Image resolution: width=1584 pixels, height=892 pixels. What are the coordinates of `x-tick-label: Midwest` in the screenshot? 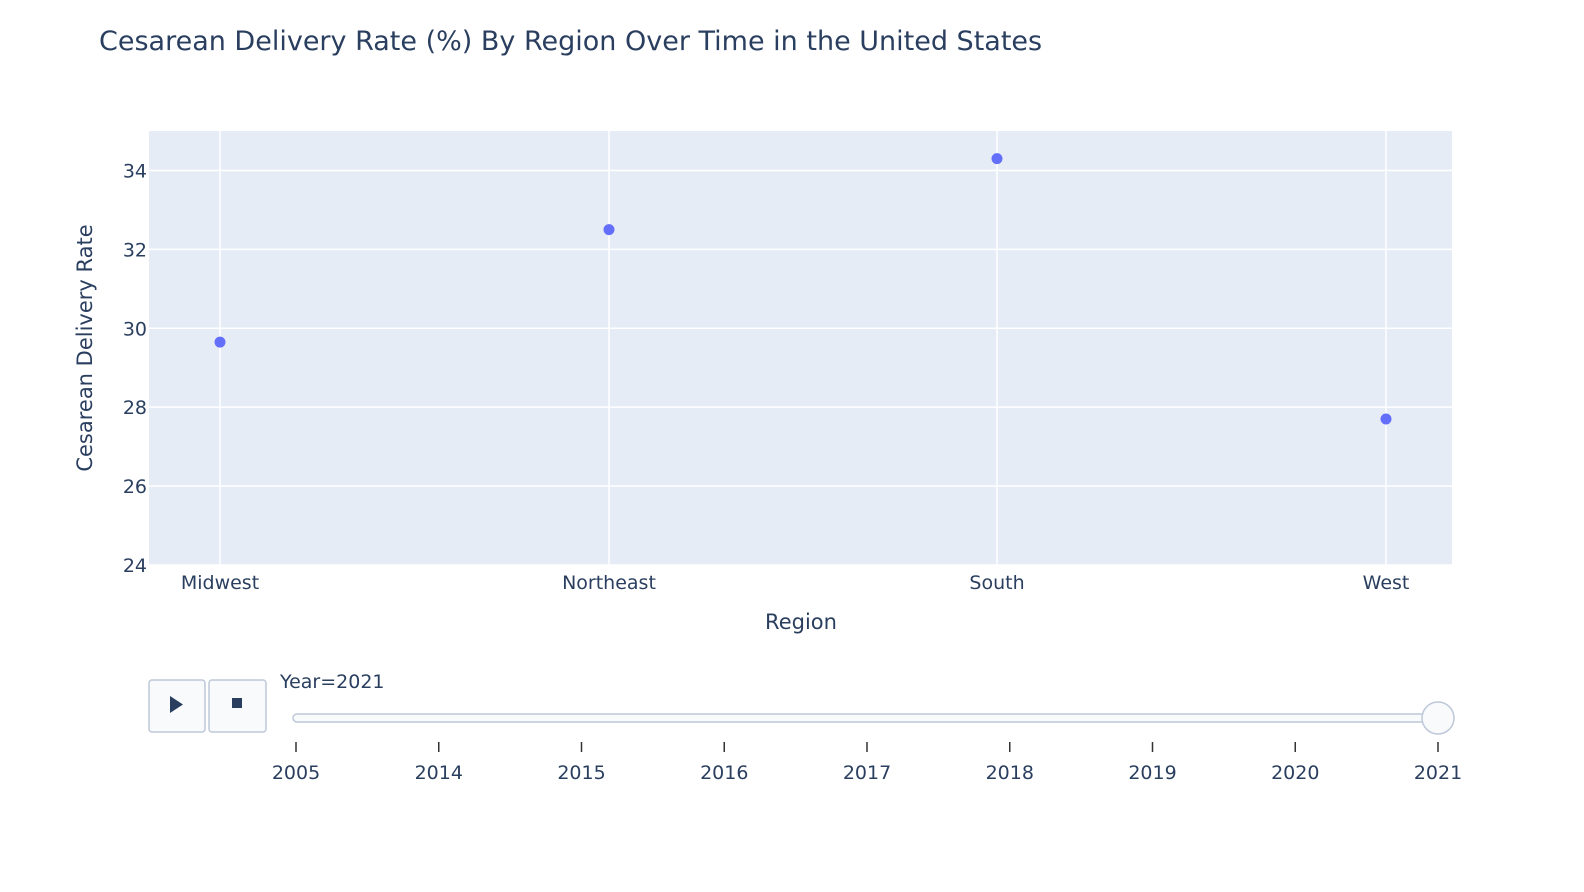 It's located at (220, 583).